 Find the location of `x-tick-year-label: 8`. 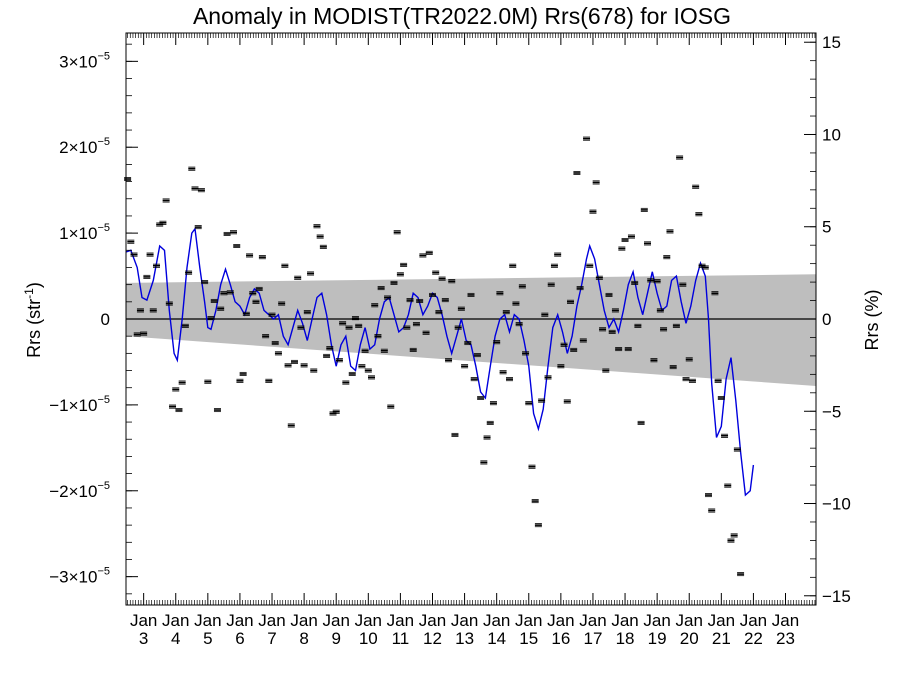

x-tick-year-label: 8 is located at coordinates (303, 638).